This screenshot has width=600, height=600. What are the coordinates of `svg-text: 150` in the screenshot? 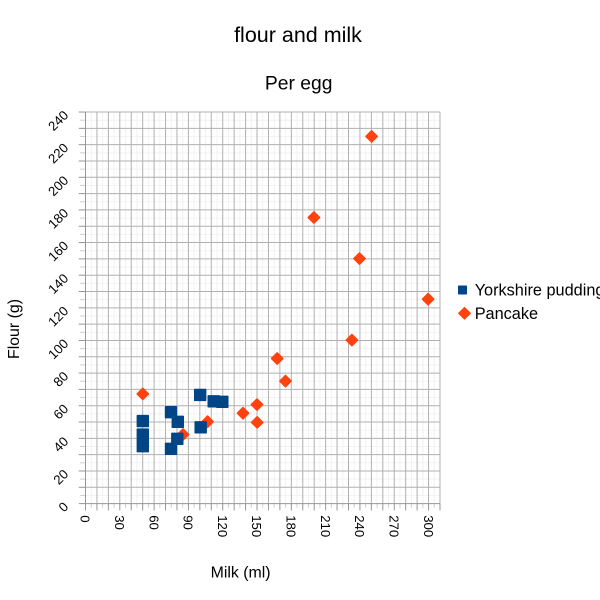 It's located at (256, 526).